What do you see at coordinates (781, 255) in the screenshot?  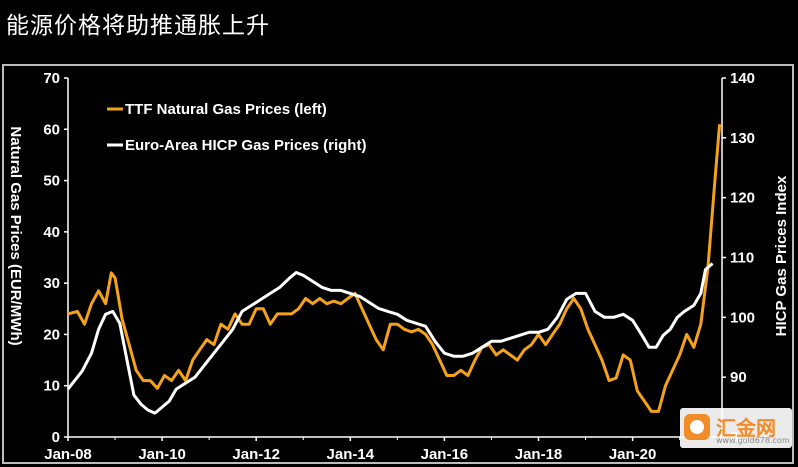 I see `y-axis-label-right: HICP Gas Prices Index` at bounding box center [781, 255].